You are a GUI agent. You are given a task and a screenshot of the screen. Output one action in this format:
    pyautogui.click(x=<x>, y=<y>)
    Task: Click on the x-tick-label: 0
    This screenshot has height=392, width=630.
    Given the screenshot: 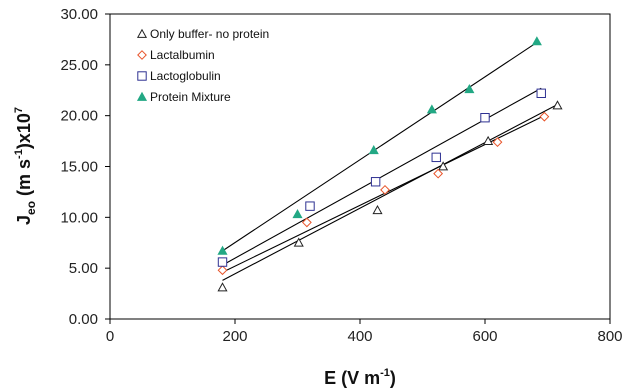 What is the action you would take?
    pyautogui.click(x=110, y=336)
    